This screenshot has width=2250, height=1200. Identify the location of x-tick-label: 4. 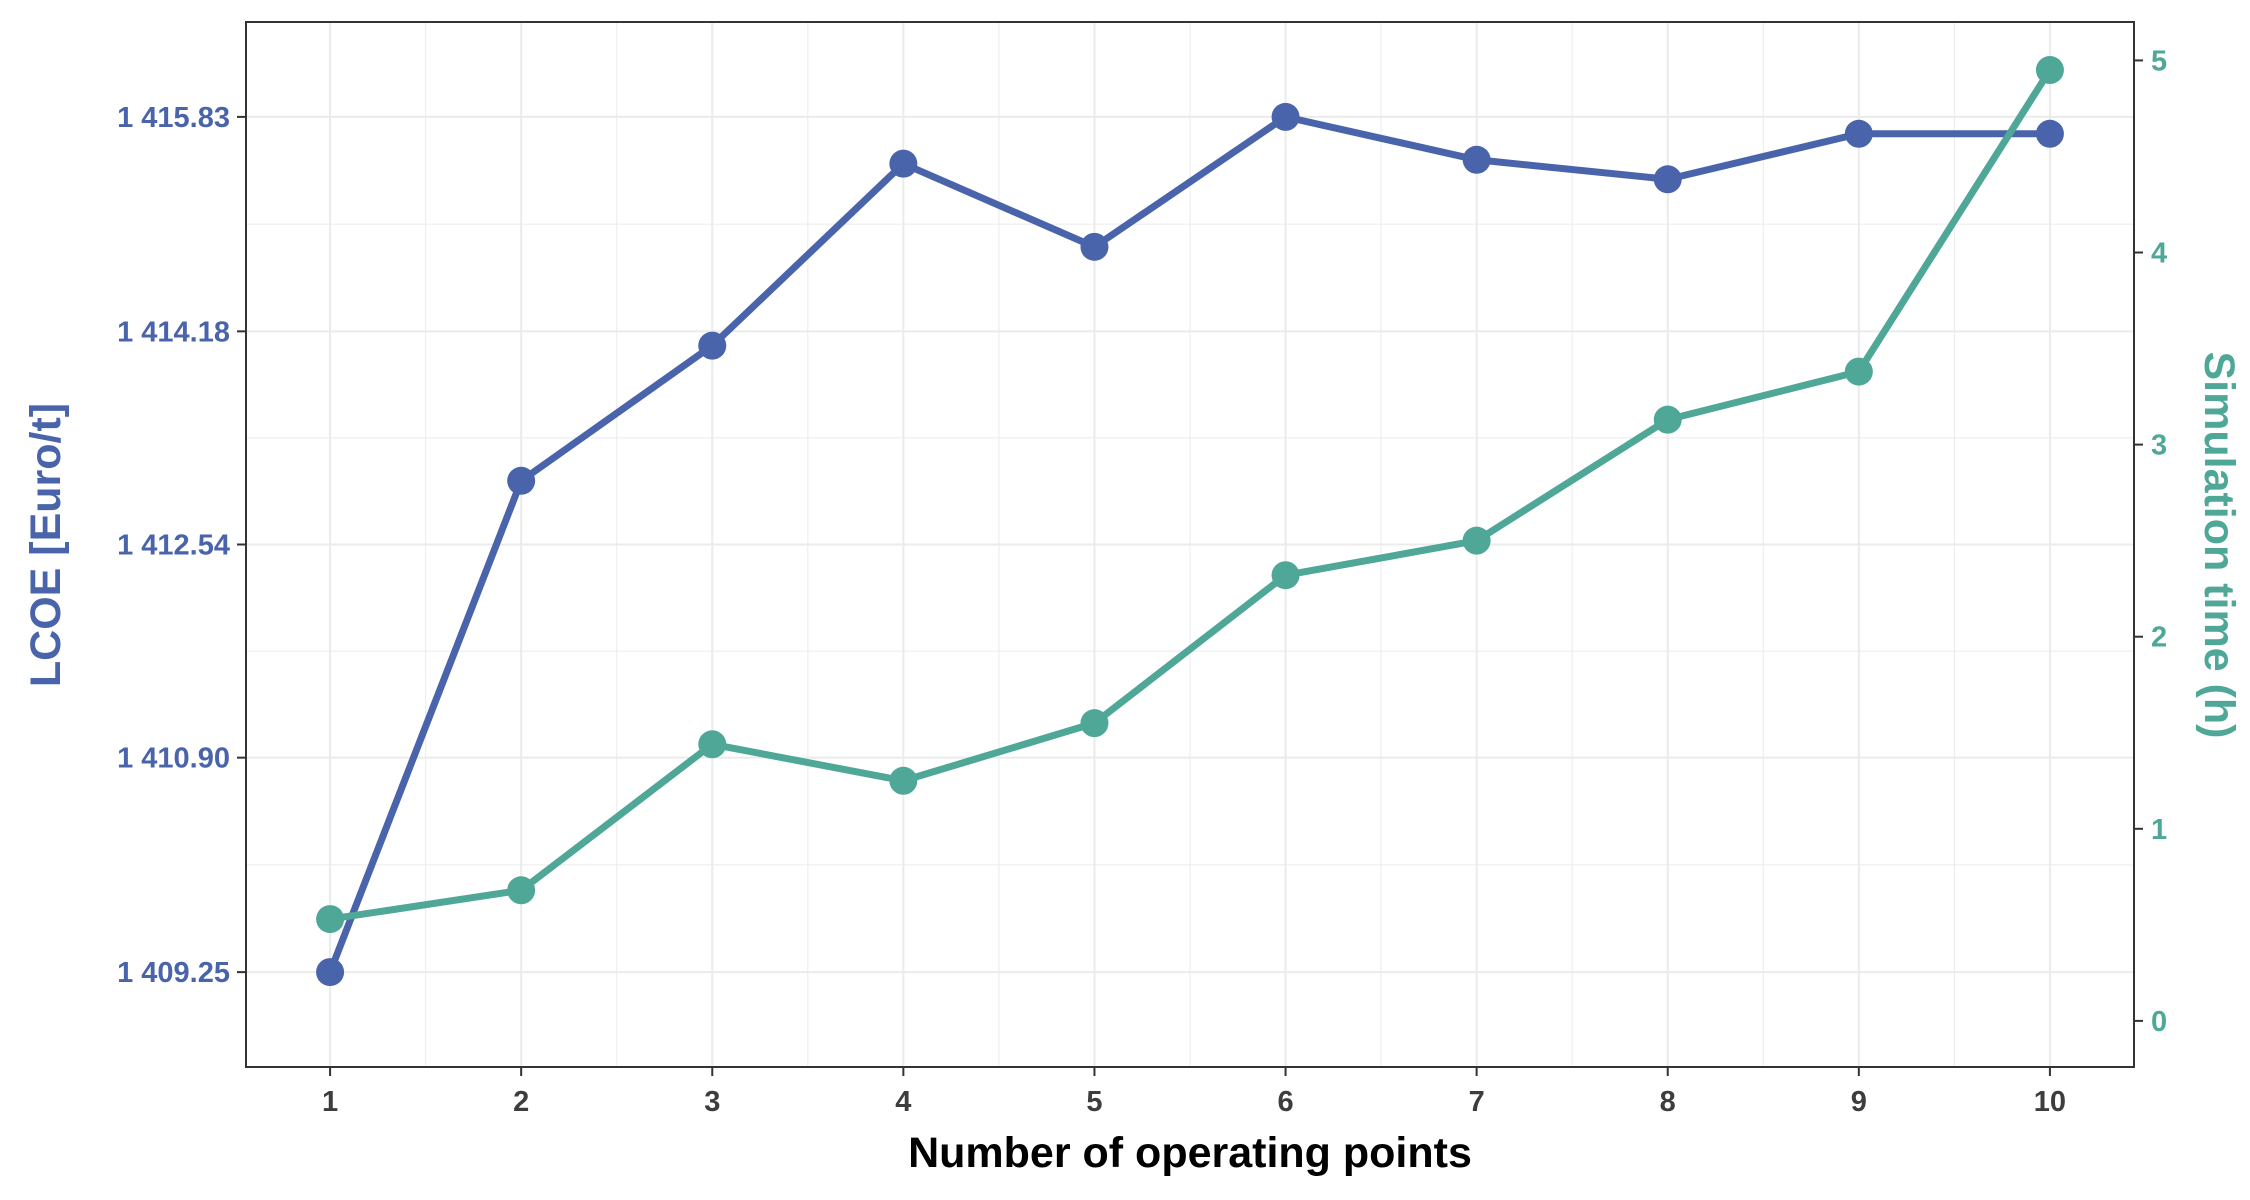
(903, 1102).